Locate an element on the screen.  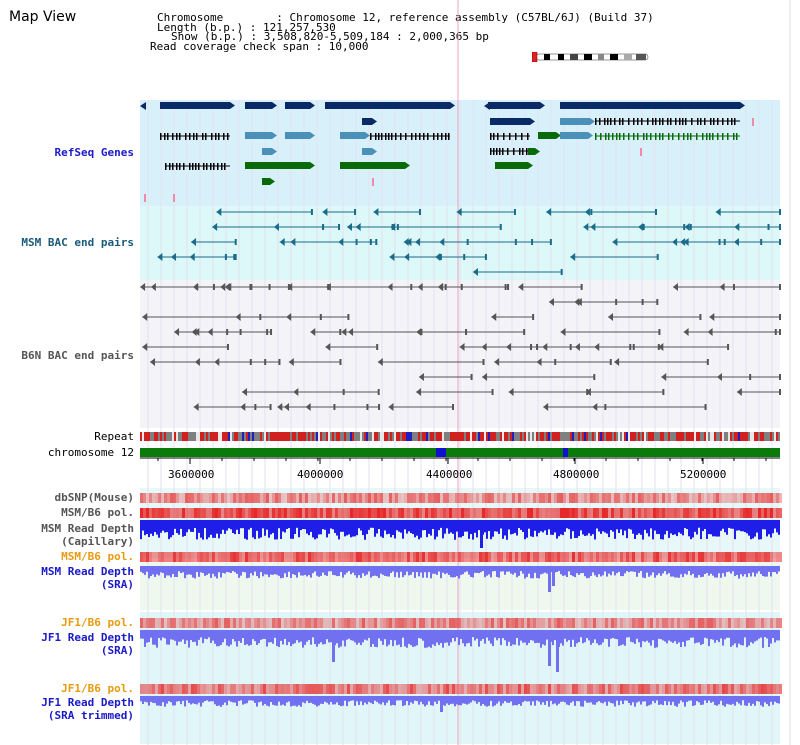
track-label-jf1-pol-2: JF1/B6 pol. is located at coordinates (97, 688).